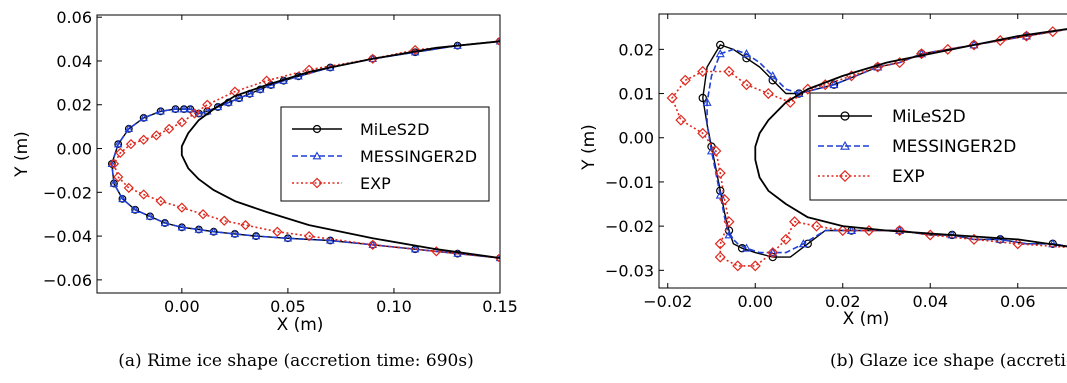  I want to click on y-tick-label: −0.04, so click(67, 236).